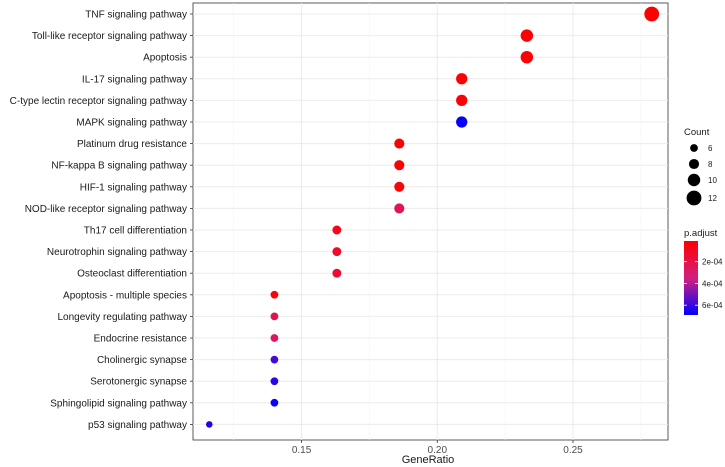 Image resolution: width=725 pixels, height=467 pixels. I want to click on color-legend-label: 4e-04, so click(712, 283).